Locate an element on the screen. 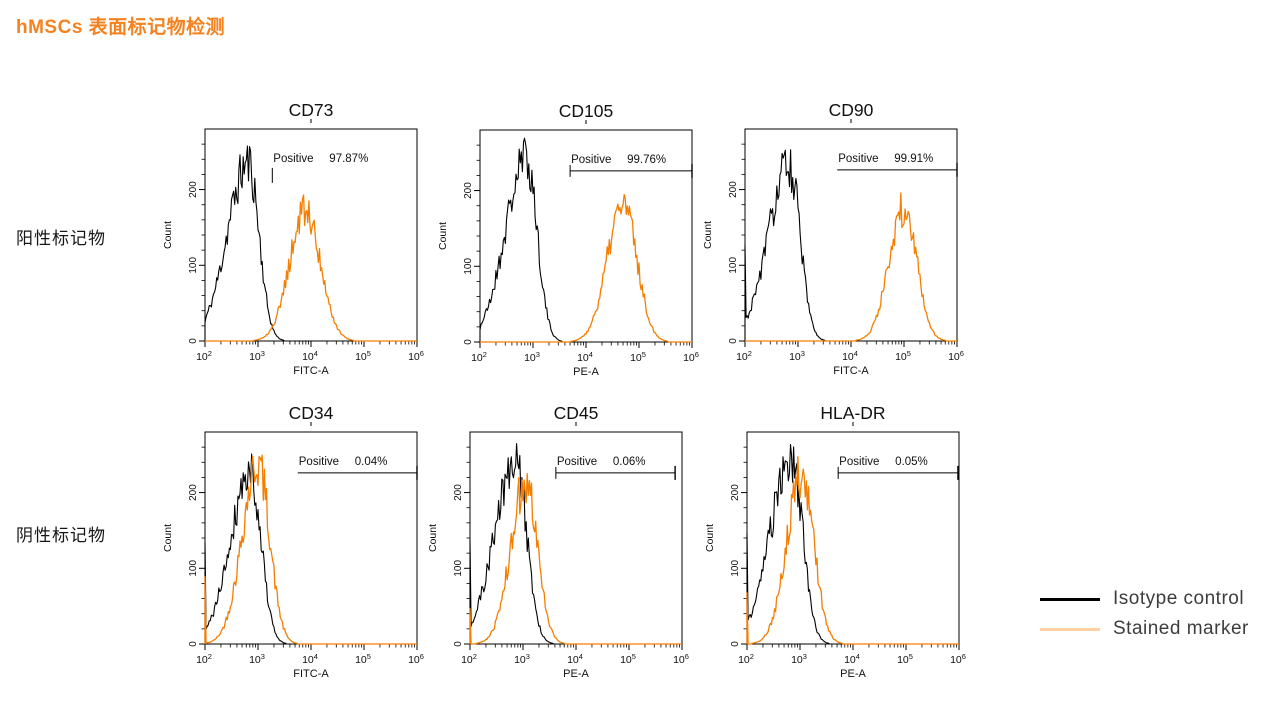 The height and width of the screenshot is (701, 1283). isotype-control-line-swatch is located at coordinates (1070, 599).